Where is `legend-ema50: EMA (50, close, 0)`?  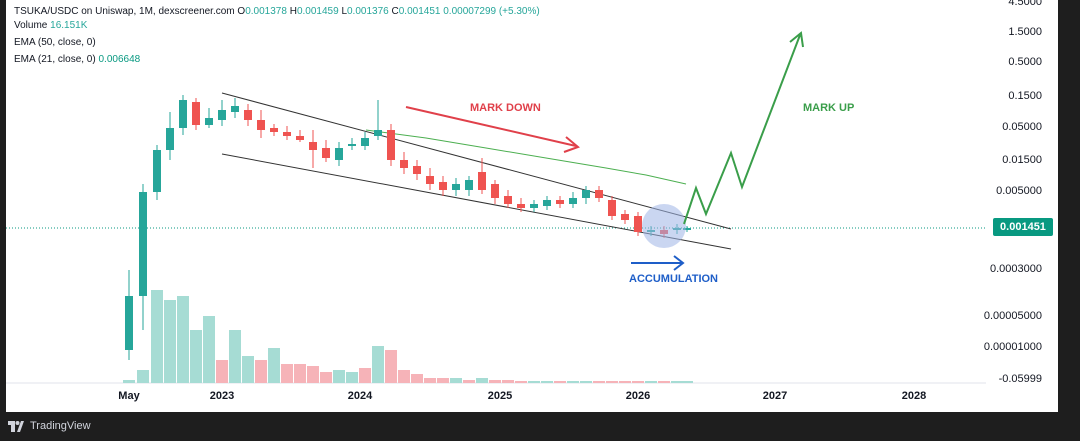 legend-ema50: EMA (50, close, 0) is located at coordinates (55, 42).